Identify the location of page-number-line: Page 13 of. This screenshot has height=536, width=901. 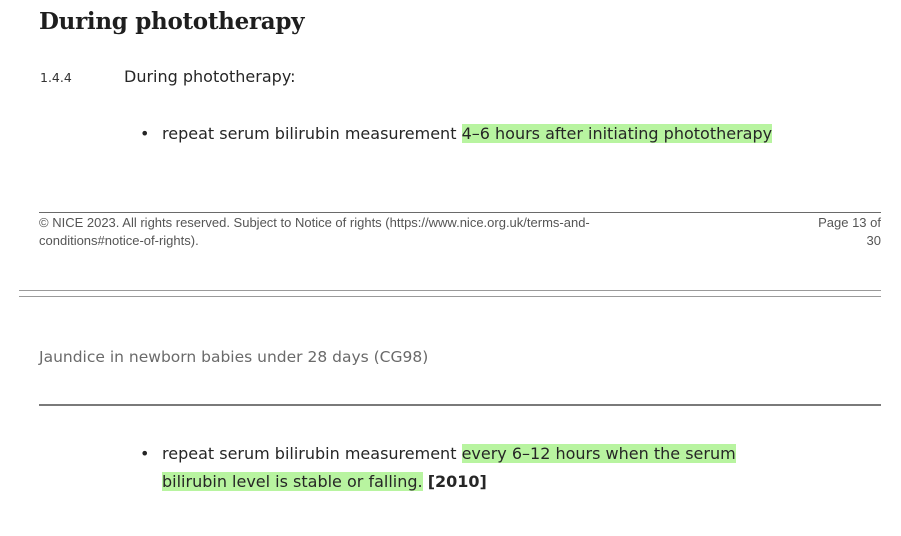
(849, 222).